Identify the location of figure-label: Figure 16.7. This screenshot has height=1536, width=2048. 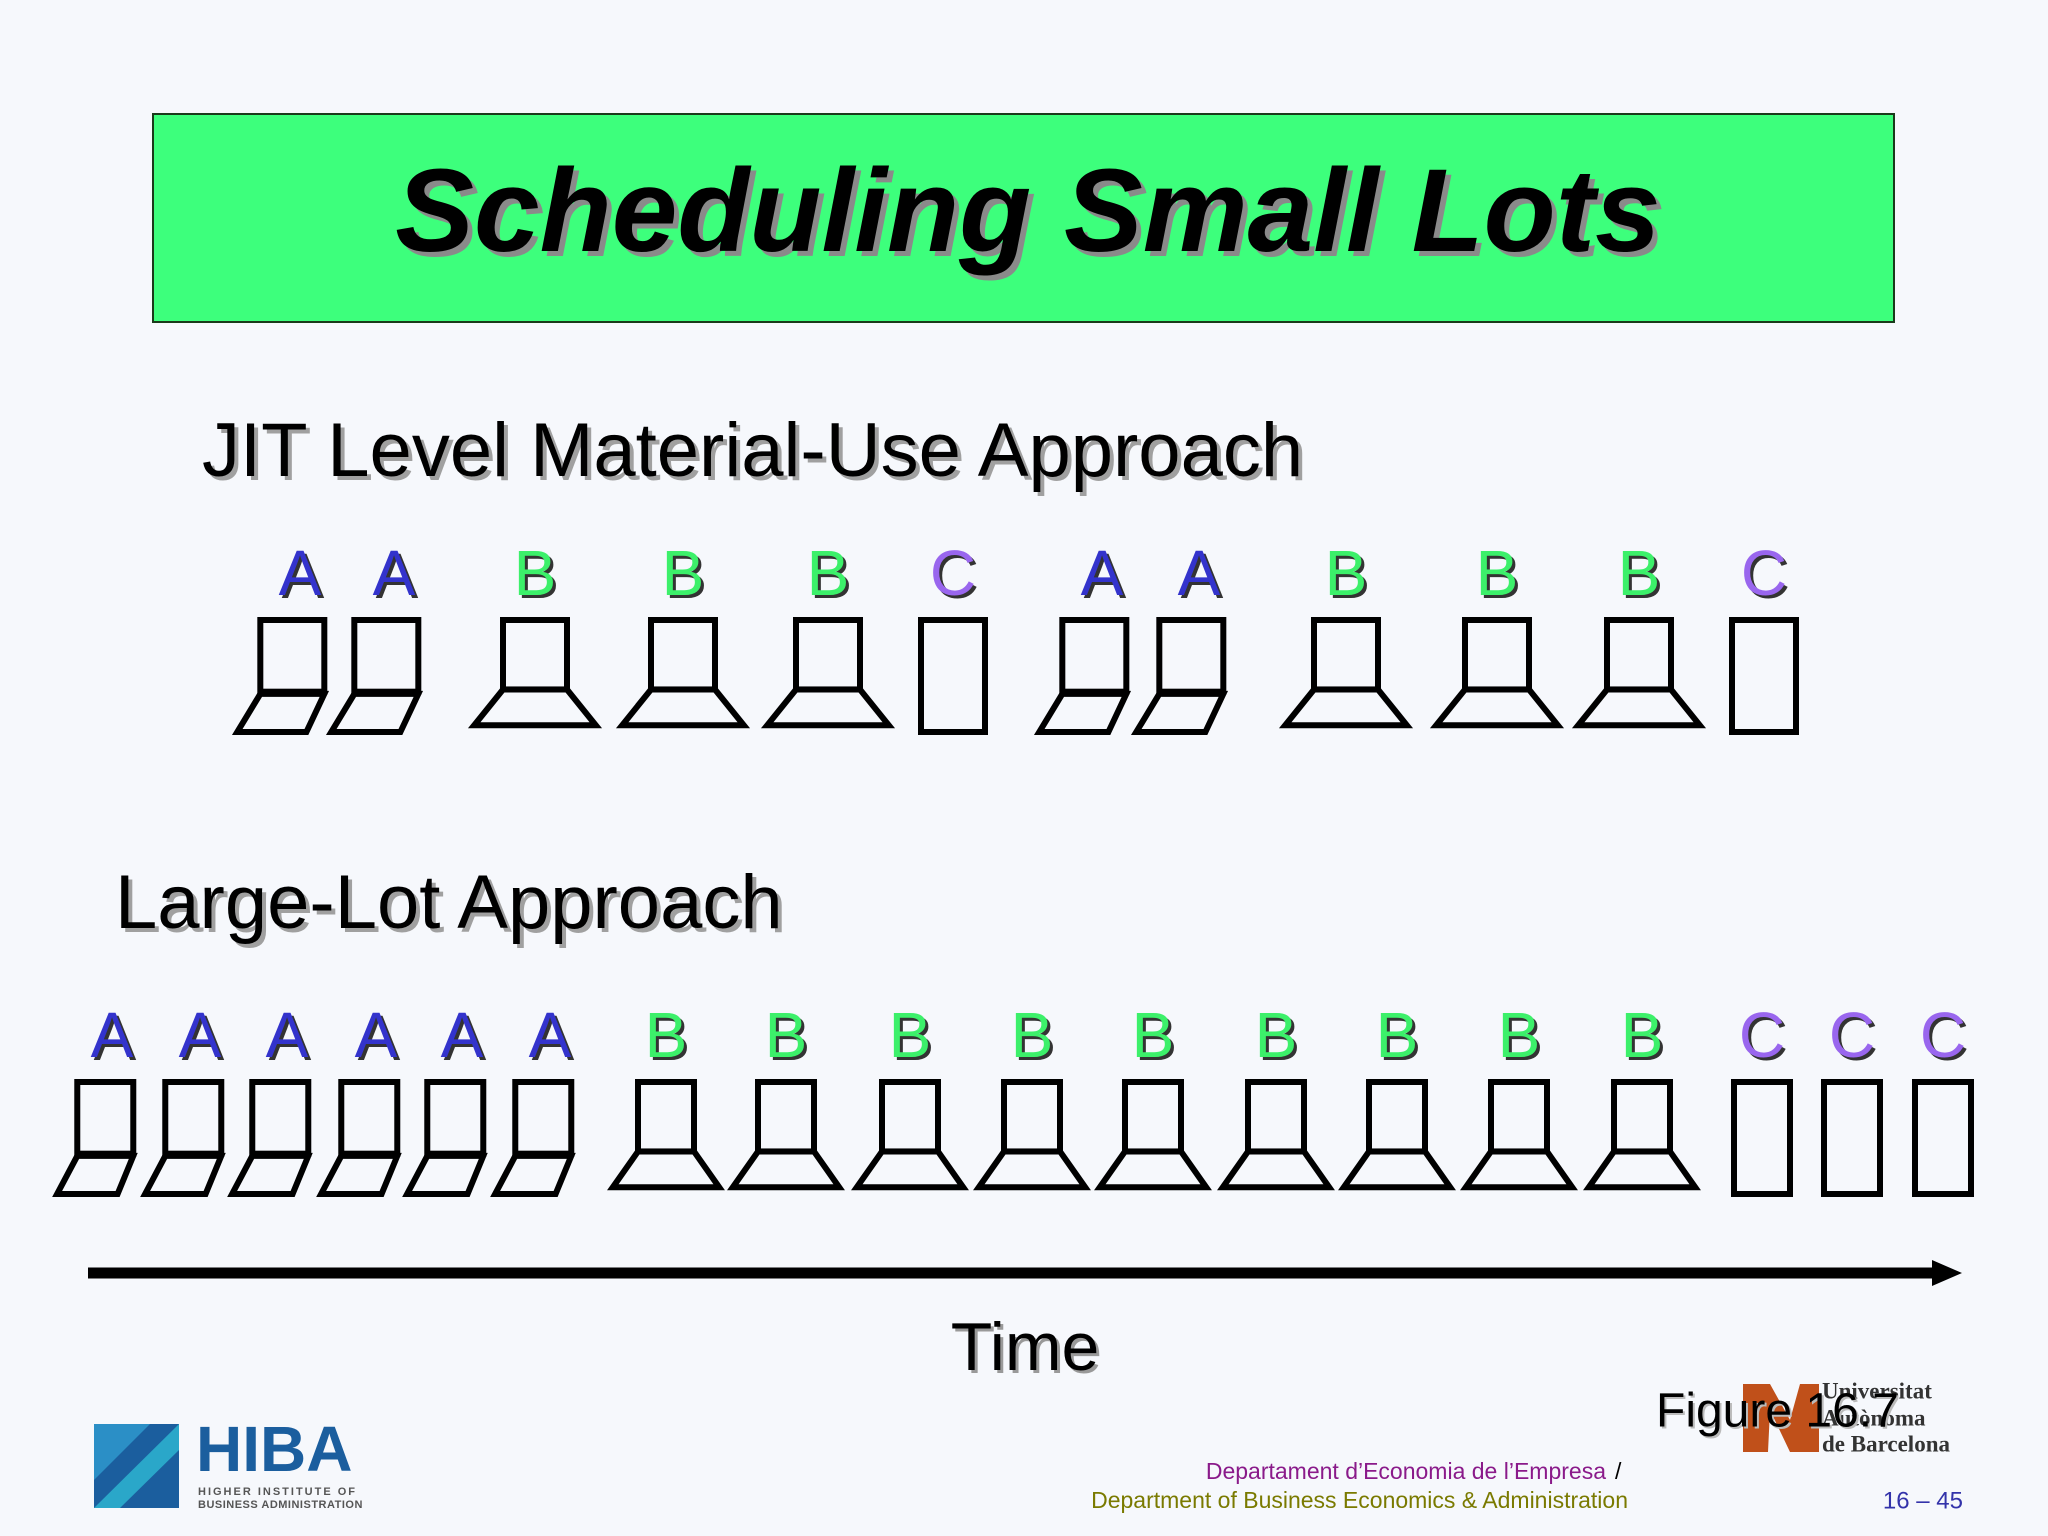
(1777, 1411).